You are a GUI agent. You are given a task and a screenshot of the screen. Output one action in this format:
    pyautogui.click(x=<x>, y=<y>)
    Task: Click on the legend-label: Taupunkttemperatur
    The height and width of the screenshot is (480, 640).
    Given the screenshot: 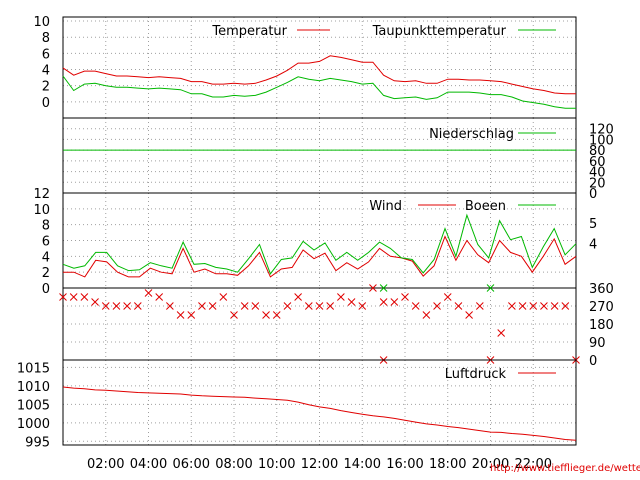 What is the action you would take?
    pyautogui.click(x=439, y=31)
    